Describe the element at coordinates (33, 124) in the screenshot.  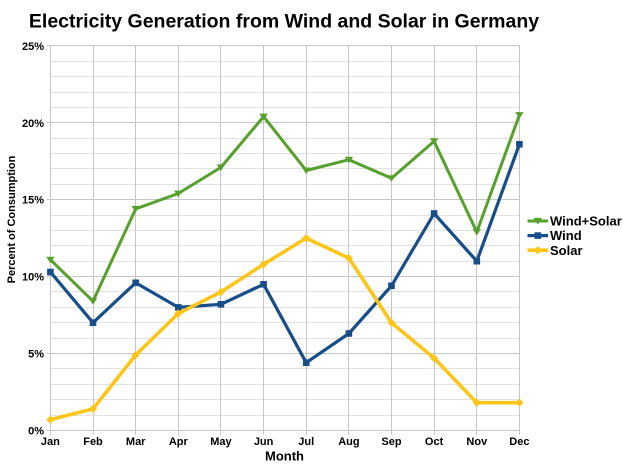
I see `svg-text: 20%` at that location.